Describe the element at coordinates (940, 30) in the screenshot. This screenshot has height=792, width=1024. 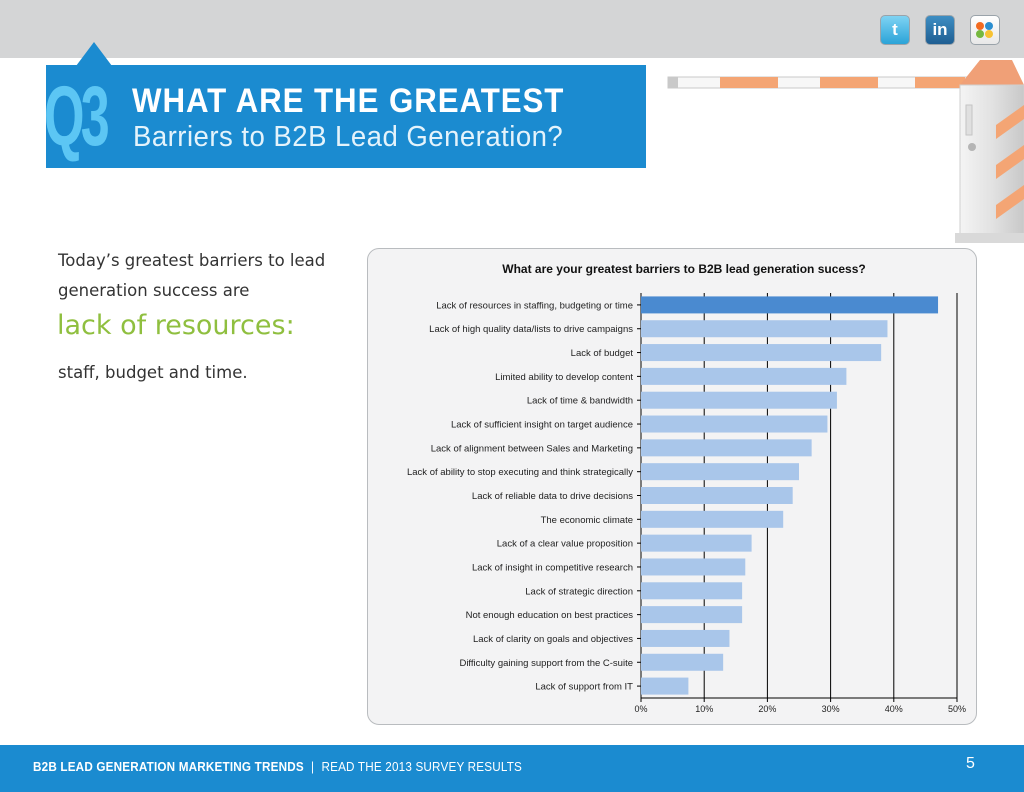
I see `linkedin-icon: in` at that location.